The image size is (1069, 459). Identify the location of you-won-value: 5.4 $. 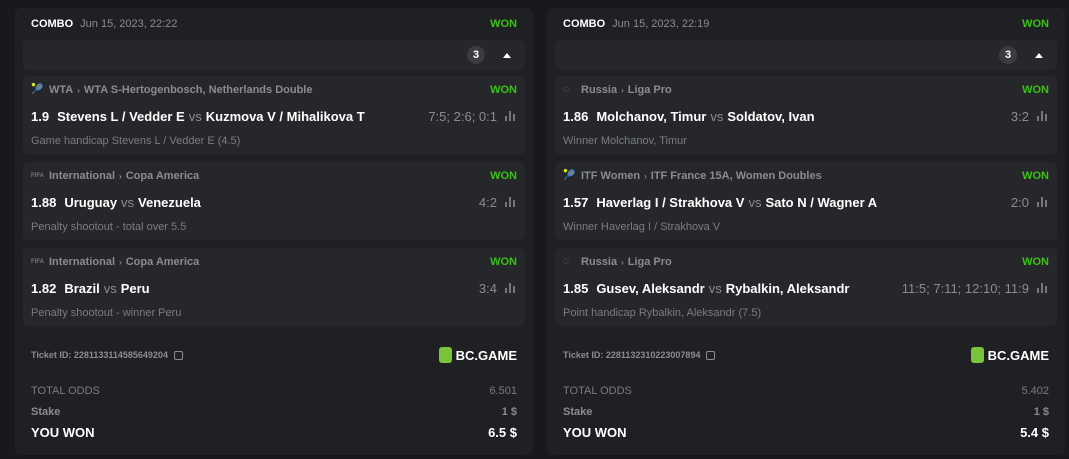
(1034, 432).